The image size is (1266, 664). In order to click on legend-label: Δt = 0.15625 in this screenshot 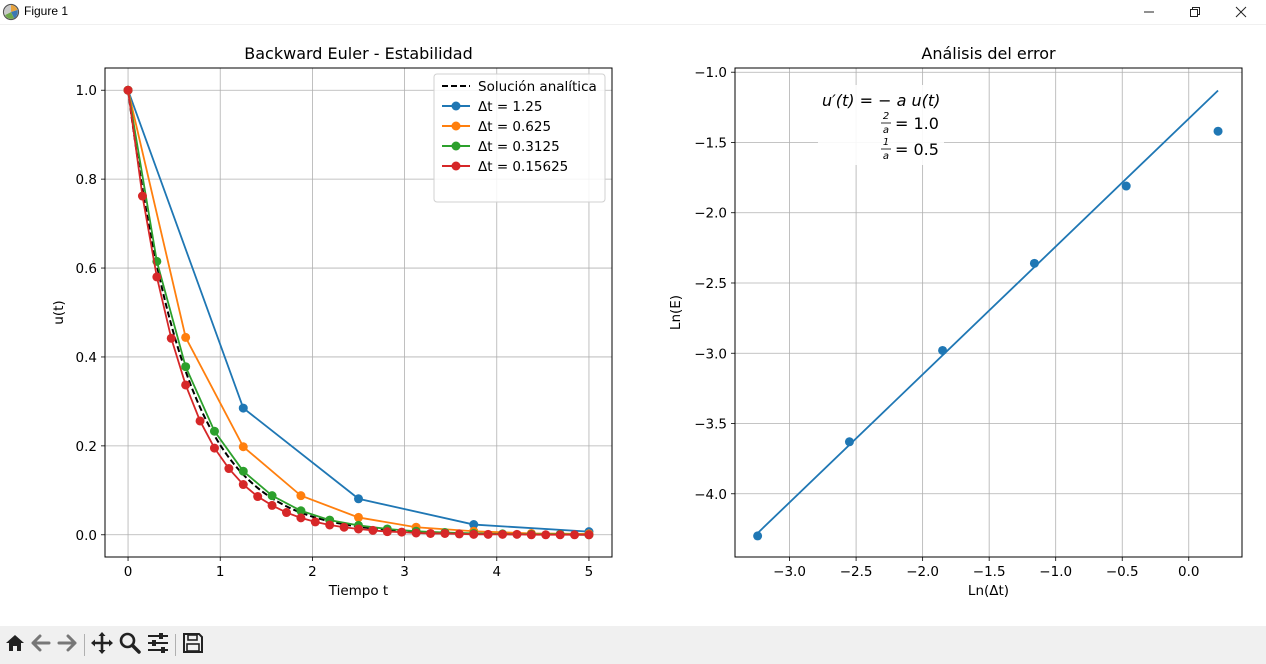, I will do `click(523, 167)`.